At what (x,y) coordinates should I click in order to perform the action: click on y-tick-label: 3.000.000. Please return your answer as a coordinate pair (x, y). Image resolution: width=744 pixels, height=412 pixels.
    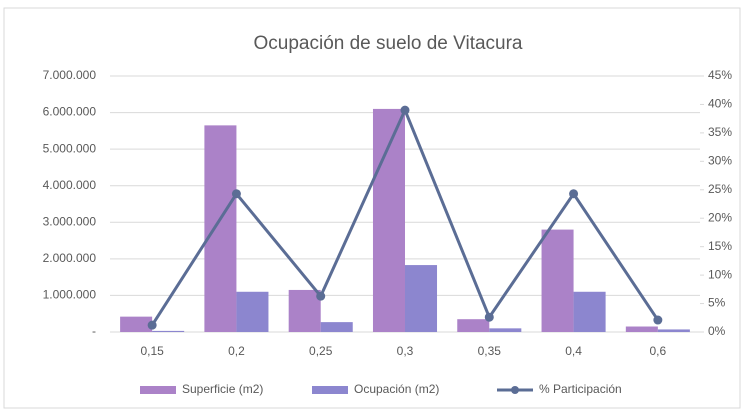
    Looking at the image, I should click on (70, 221).